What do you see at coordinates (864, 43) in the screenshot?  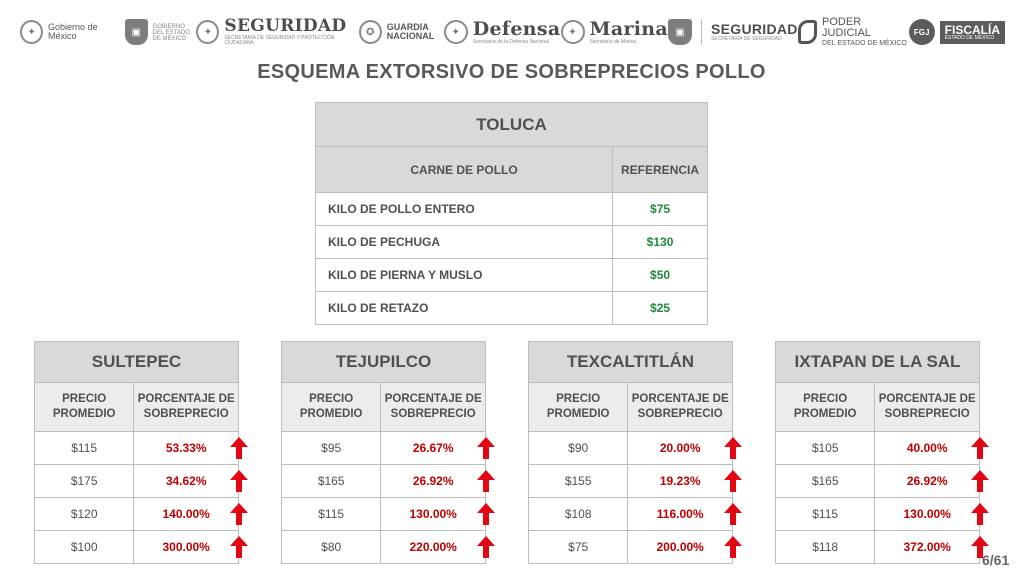 I see `logo-poder-judicial-sub: DEL ESTADO DE MÉXICO` at bounding box center [864, 43].